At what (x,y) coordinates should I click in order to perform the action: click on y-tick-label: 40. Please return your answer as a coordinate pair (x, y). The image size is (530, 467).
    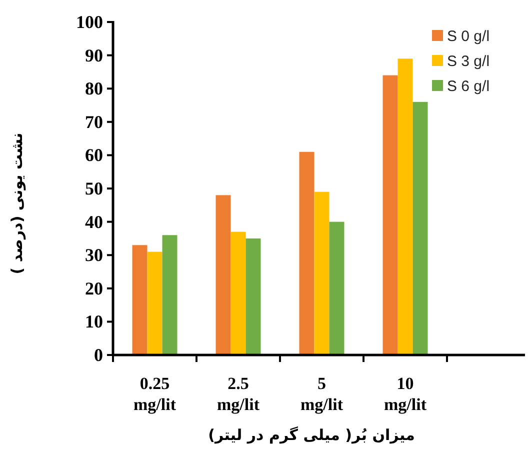
    Looking at the image, I should click on (94, 222).